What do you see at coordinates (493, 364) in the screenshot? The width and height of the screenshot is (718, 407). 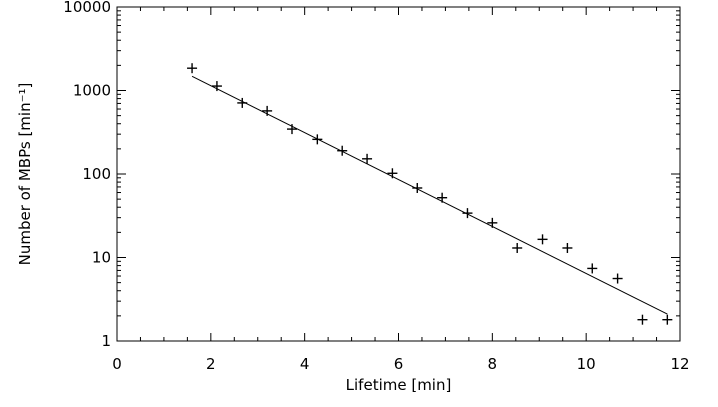 I see `x-tick-label: 8` at bounding box center [493, 364].